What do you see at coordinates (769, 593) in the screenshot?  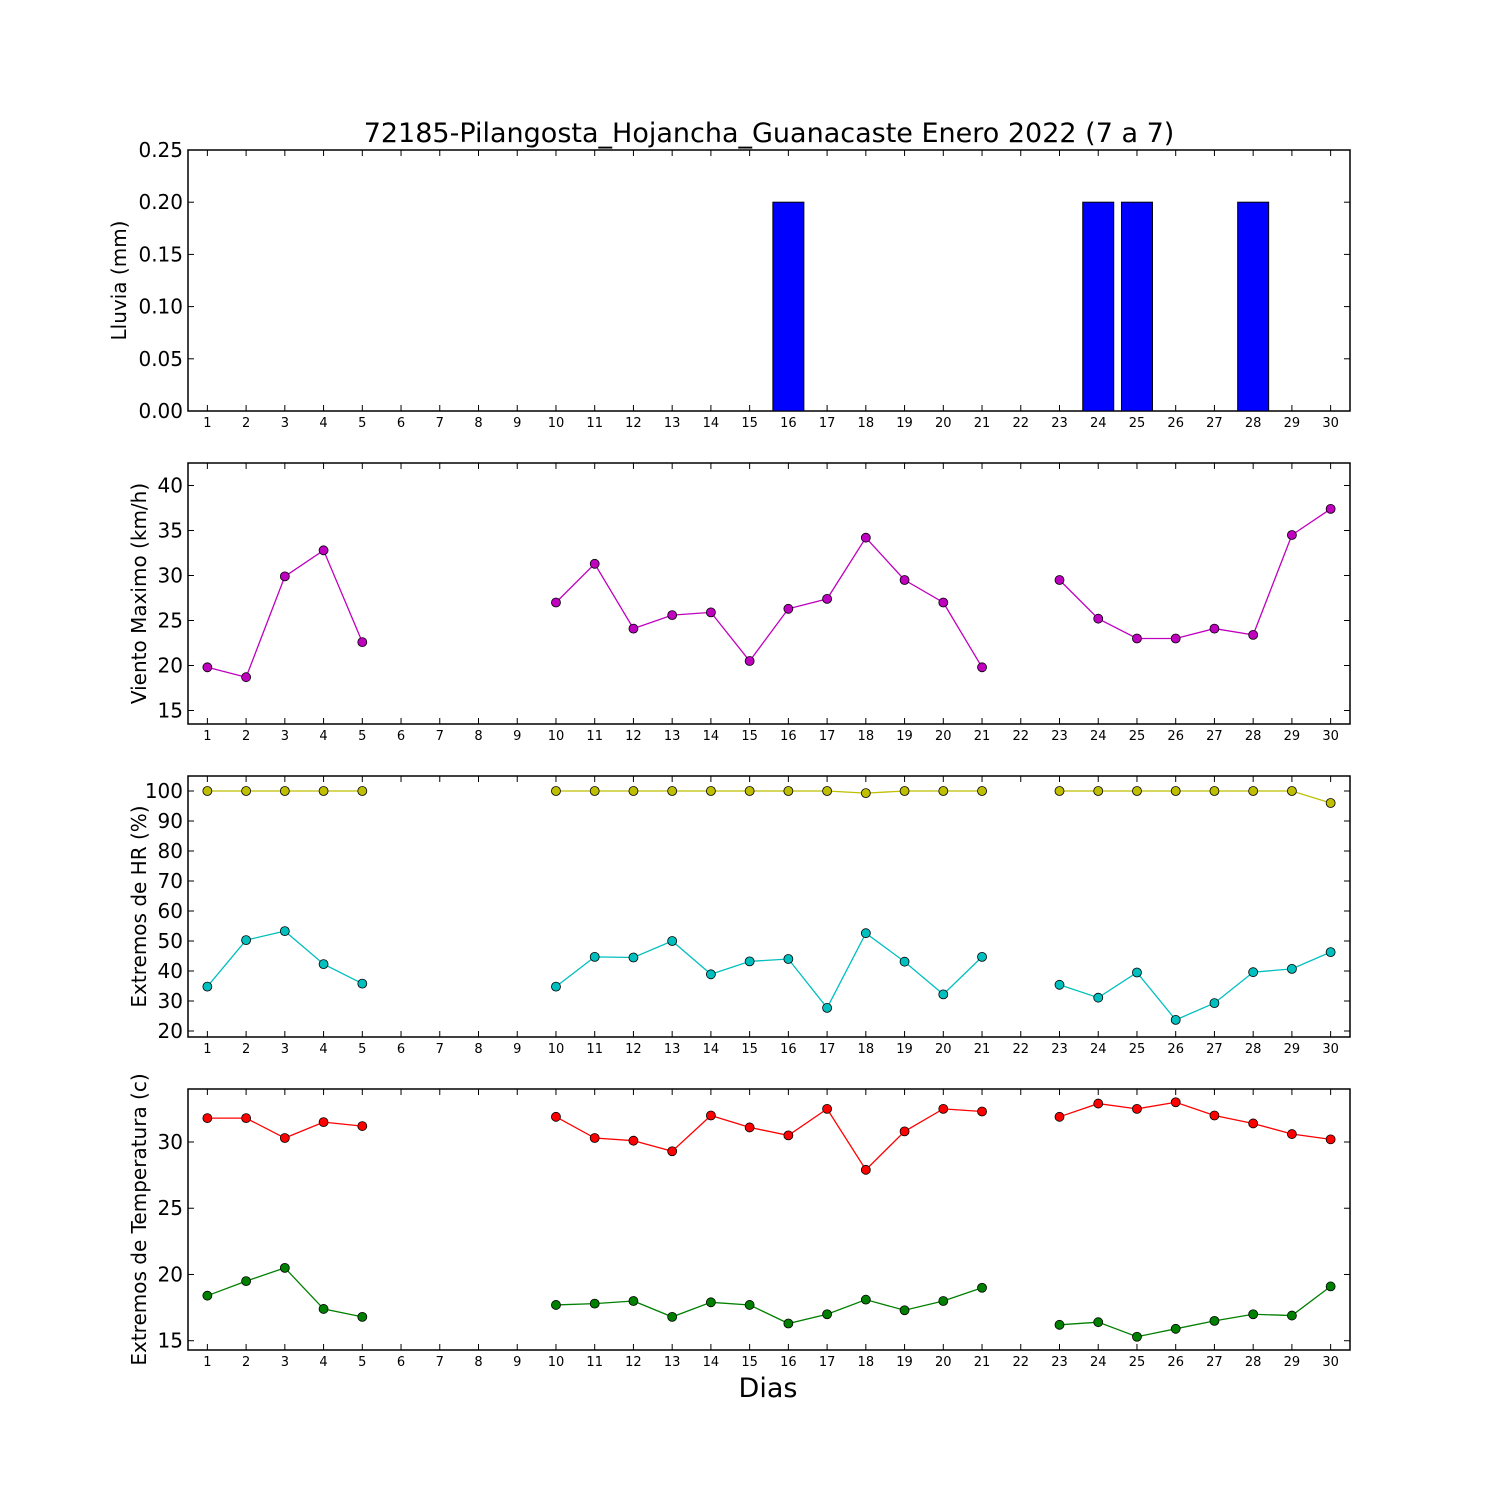 I see `plot-frame` at bounding box center [769, 593].